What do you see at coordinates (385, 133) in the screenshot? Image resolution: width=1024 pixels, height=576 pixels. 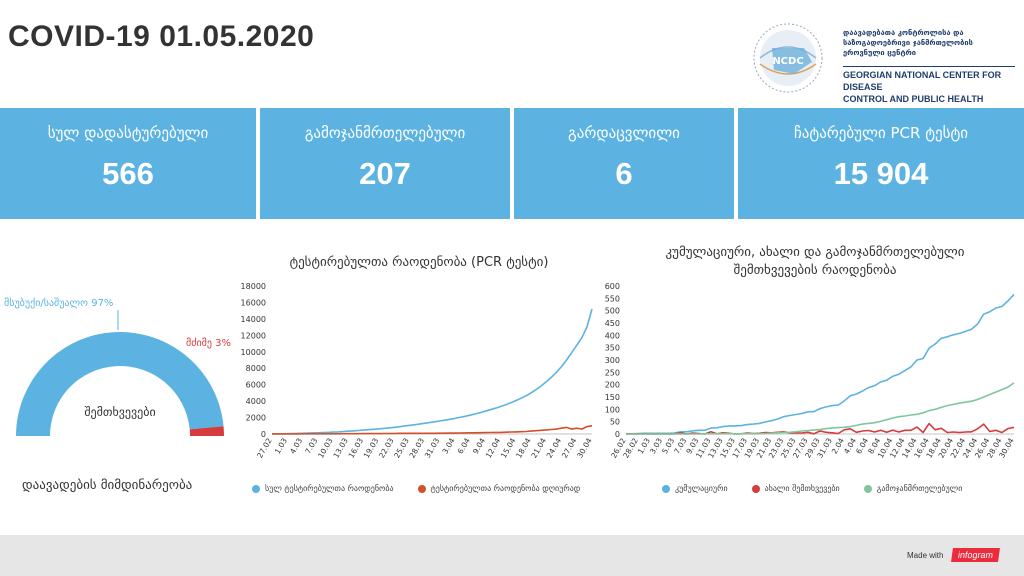 I see `stat-label: გამოჯანმრთელებული` at bounding box center [385, 133].